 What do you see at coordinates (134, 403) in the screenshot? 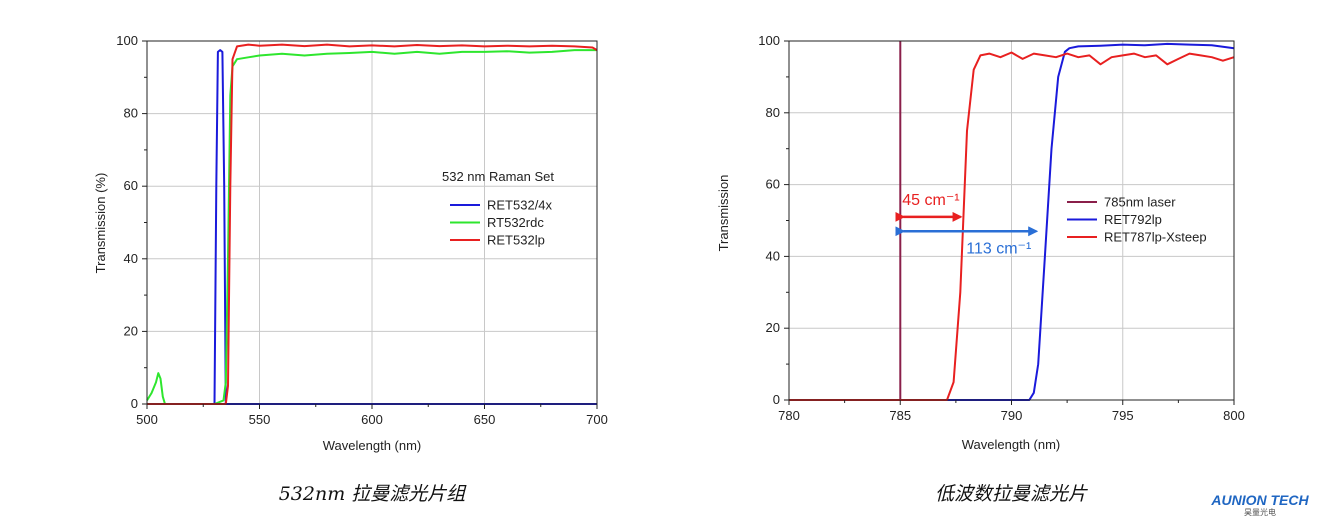
I see `l-y-tick-label: 0` at bounding box center [134, 403].